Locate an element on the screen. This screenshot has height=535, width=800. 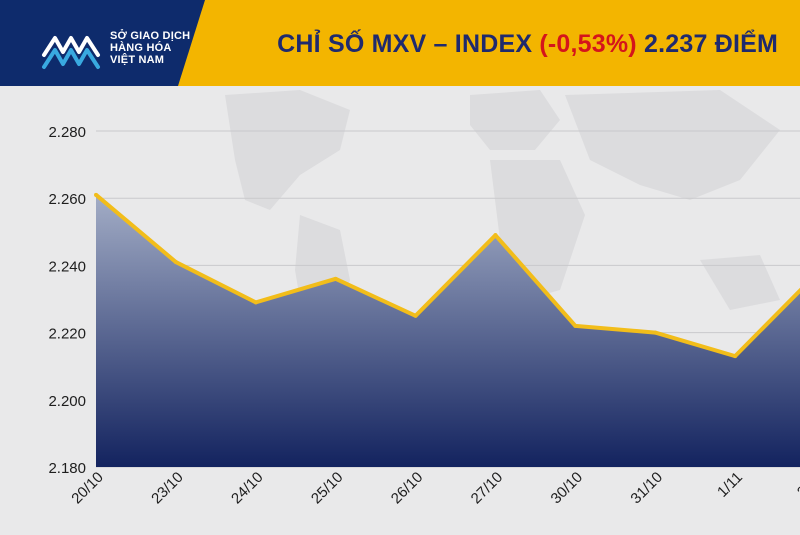
logo-line-2: HÀNG HÓA is located at coordinates (141, 48).